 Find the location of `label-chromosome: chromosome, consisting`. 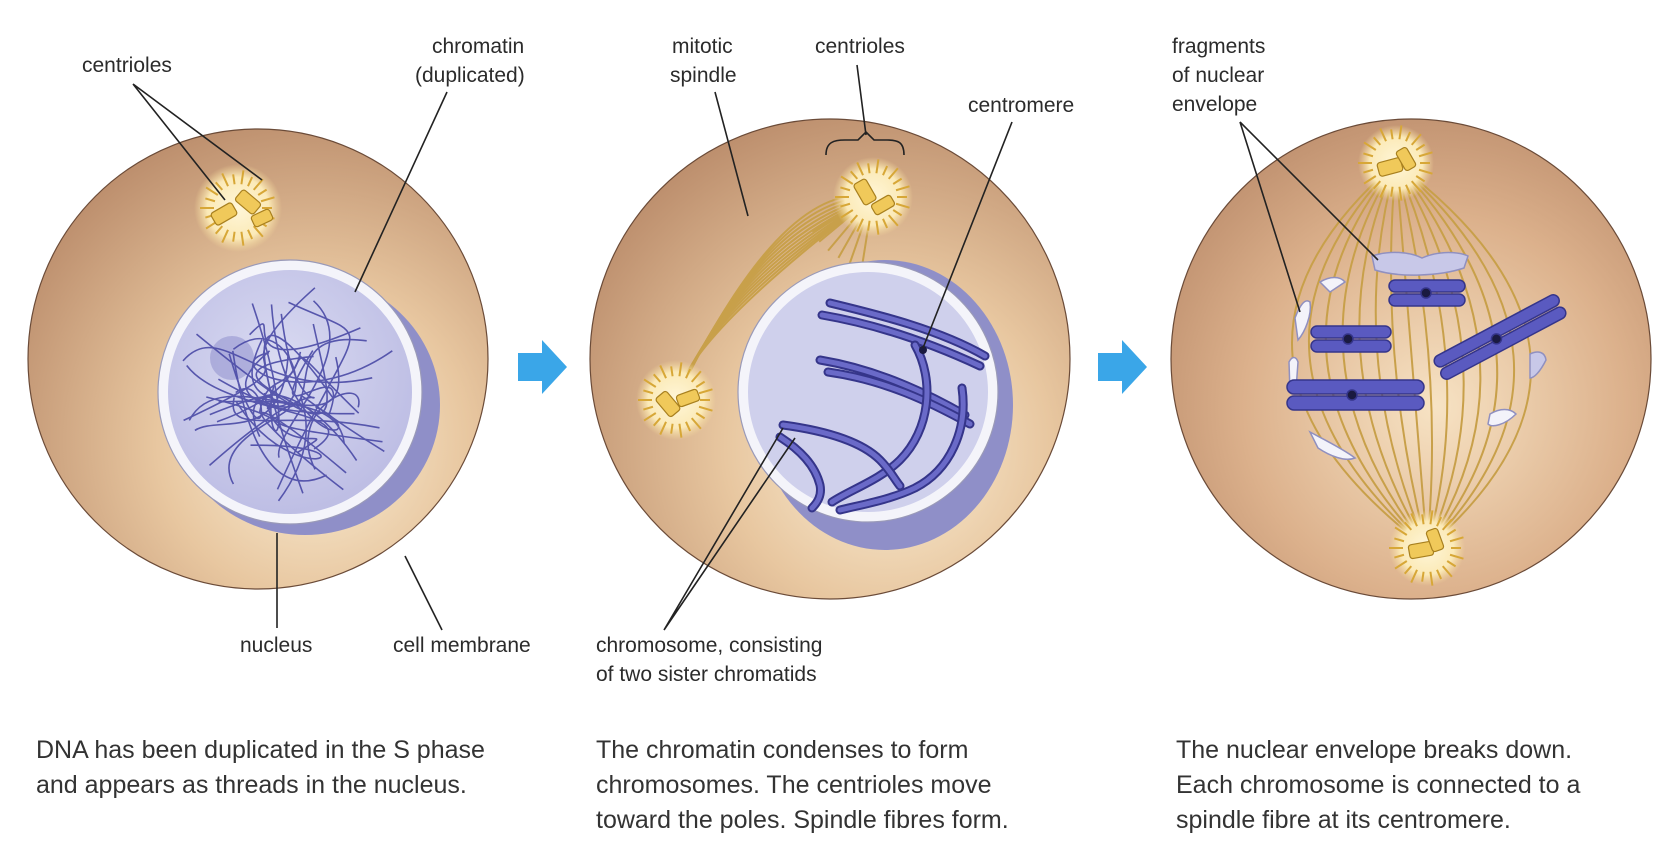

label-chromosome: chromosome, consisting is located at coordinates (709, 645).